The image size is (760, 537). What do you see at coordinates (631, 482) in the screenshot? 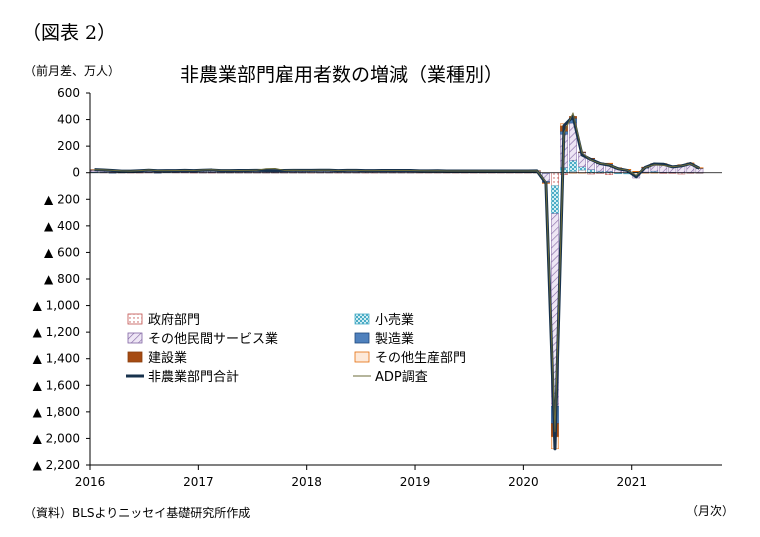
I see `x-tick-label-5: 2021` at bounding box center [631, 482].